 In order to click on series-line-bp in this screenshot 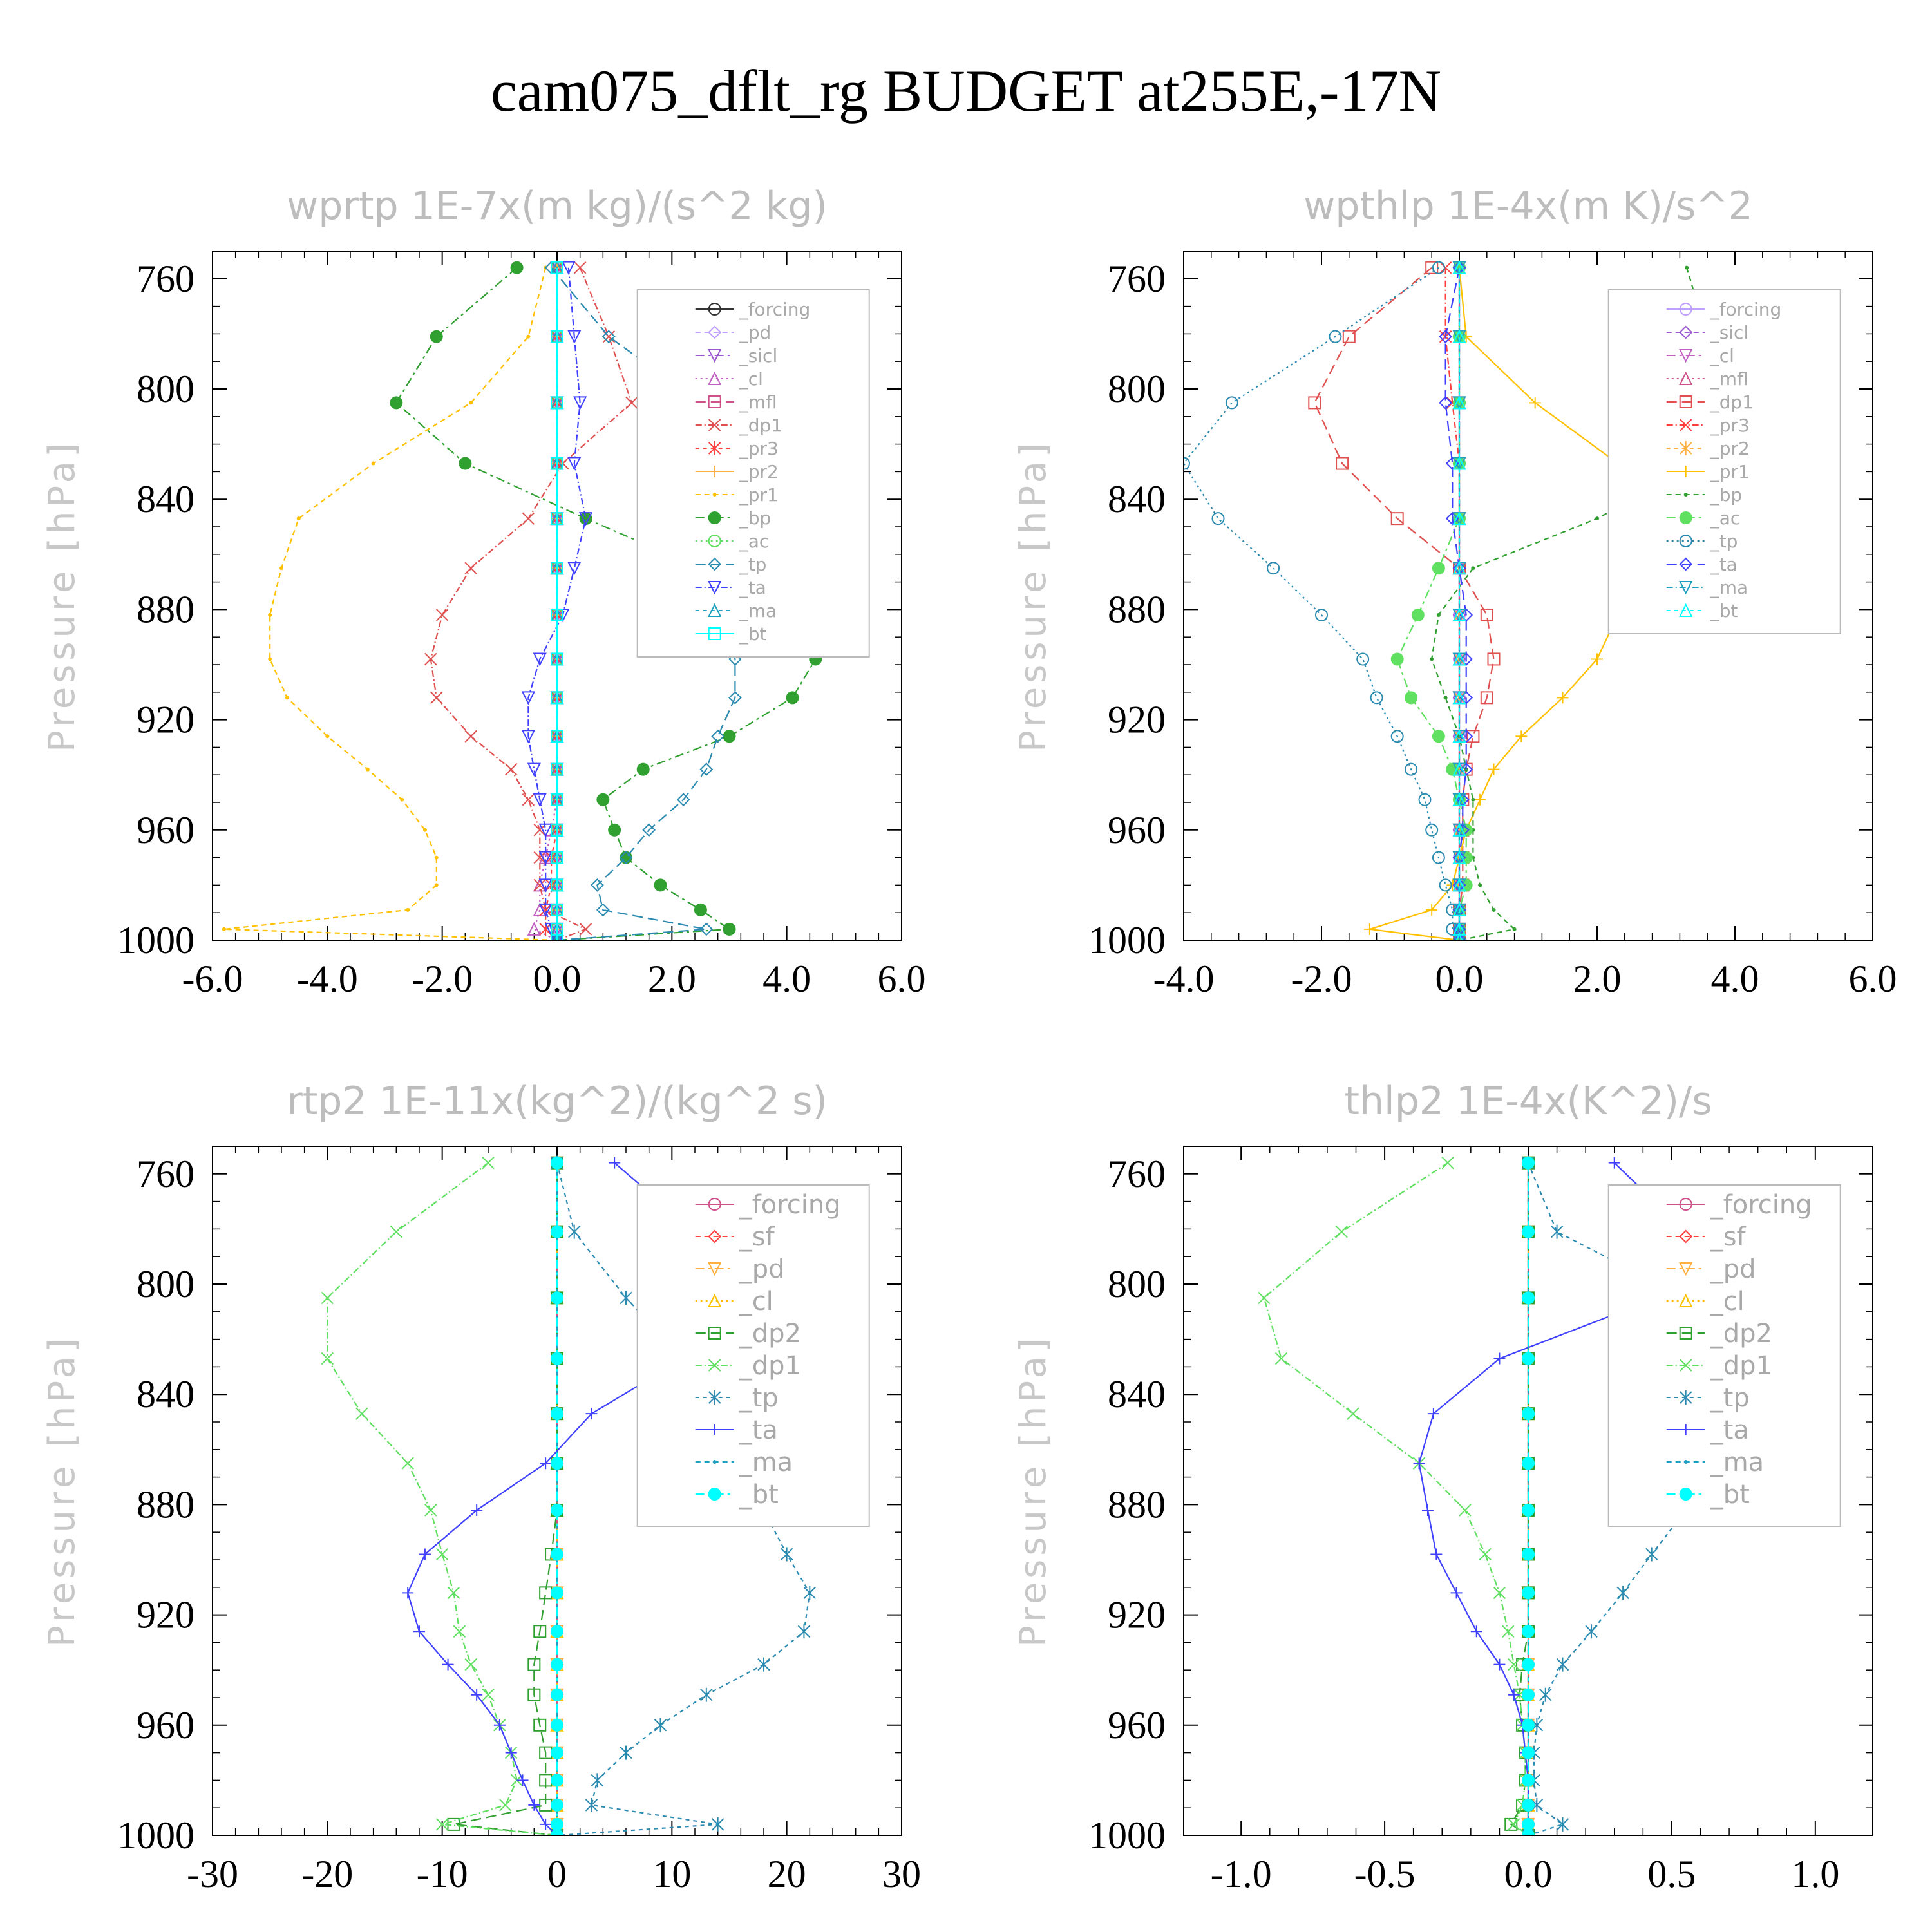, I will do `click(606, 603)`.